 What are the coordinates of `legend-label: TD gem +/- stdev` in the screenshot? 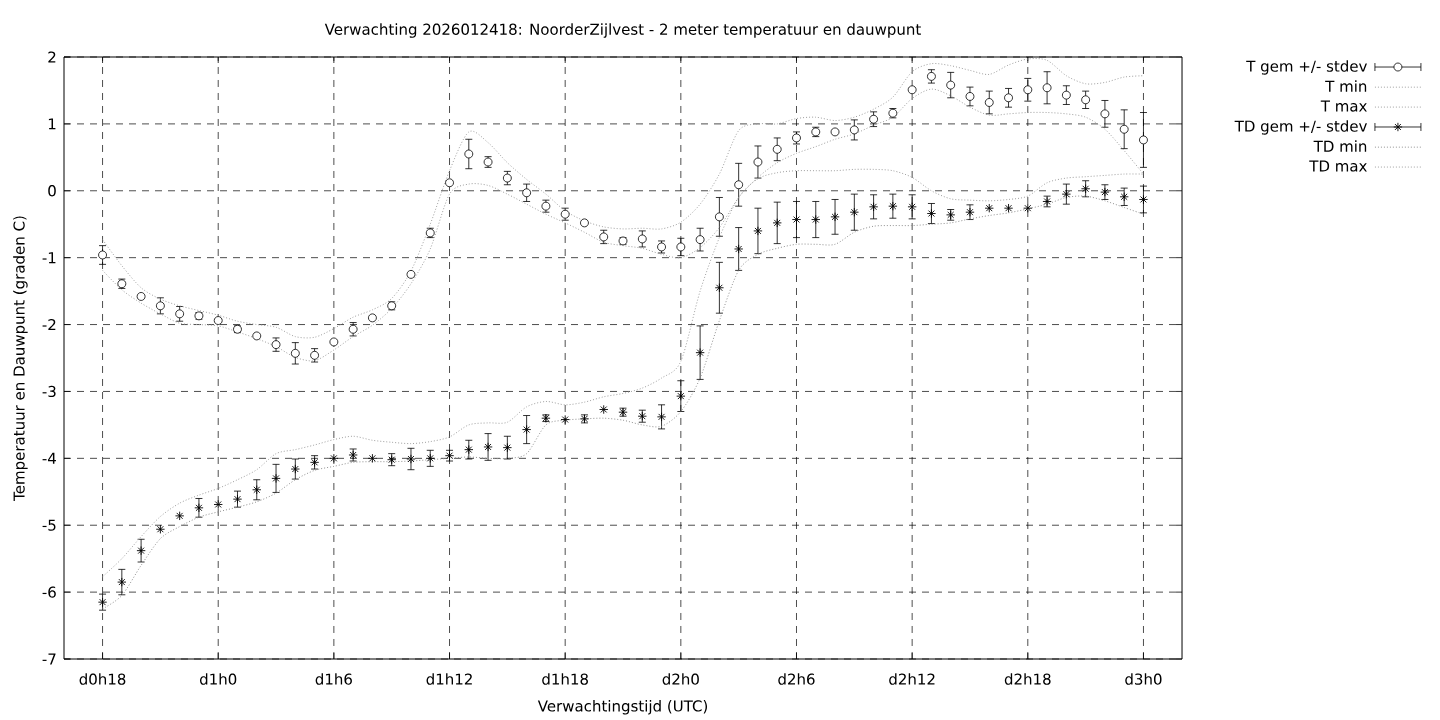 It's located at (1300, 127).